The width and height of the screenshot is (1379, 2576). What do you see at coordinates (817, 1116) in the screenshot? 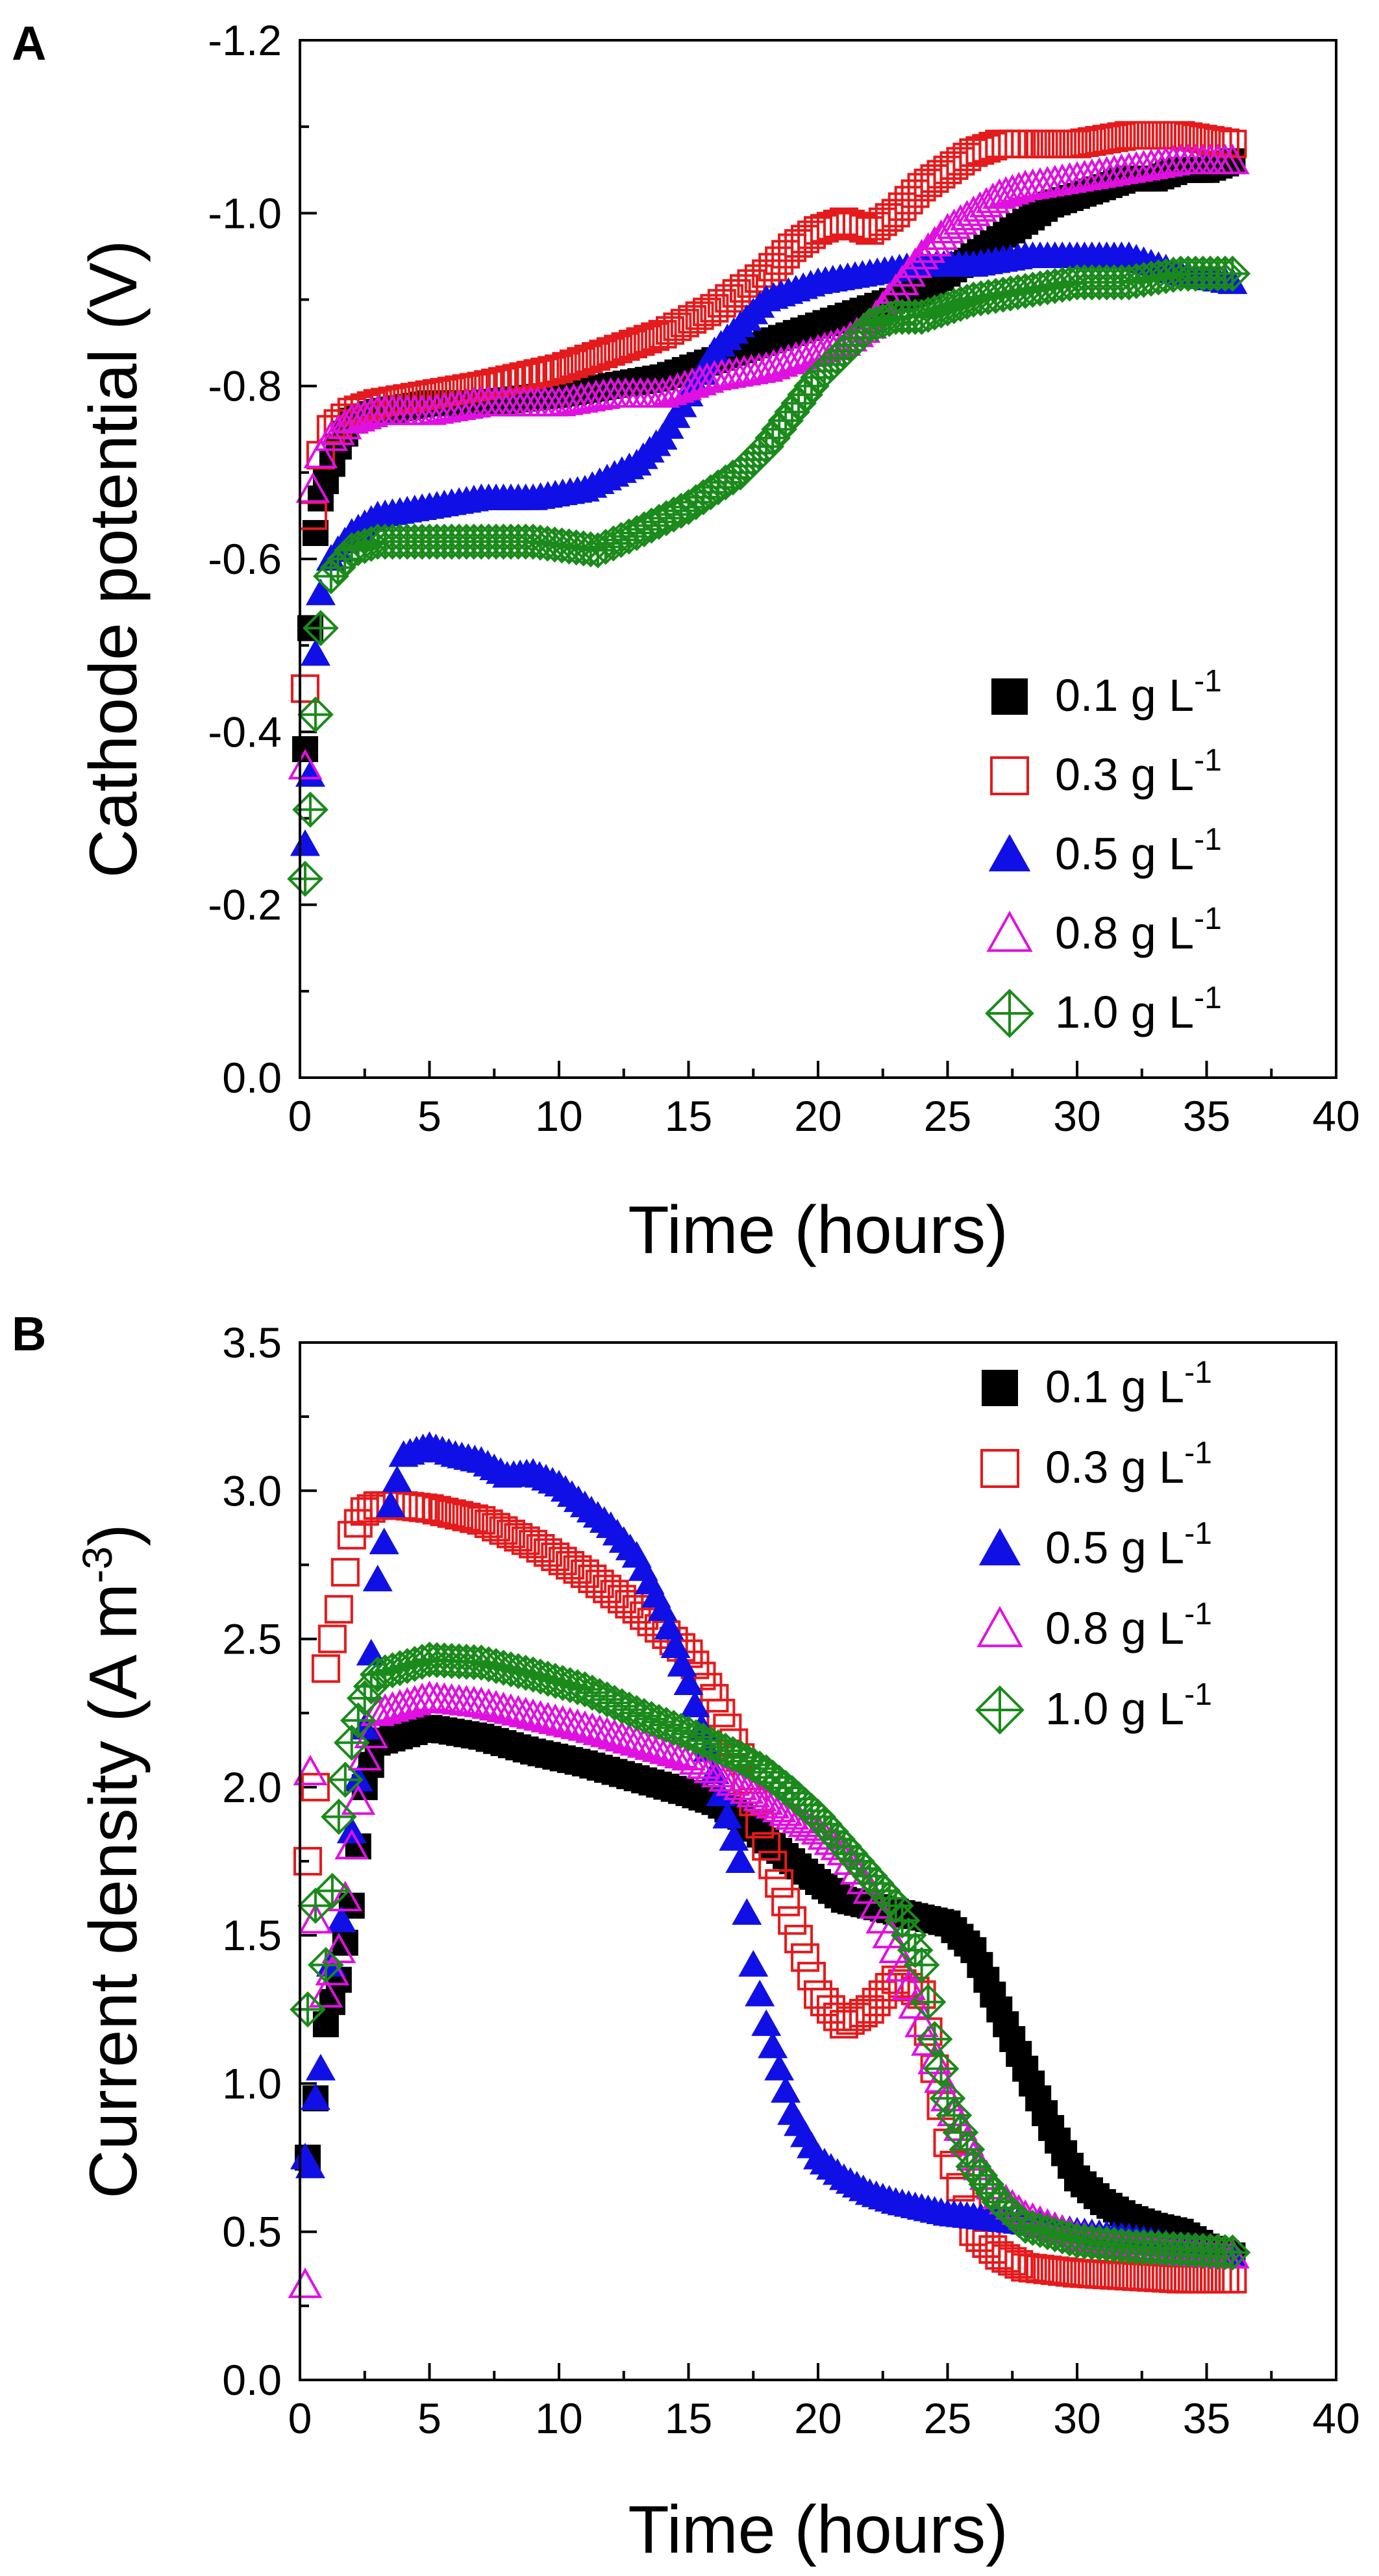
I see `panel-a-x-tick-label: 20` at bounding box center [817, 1116].